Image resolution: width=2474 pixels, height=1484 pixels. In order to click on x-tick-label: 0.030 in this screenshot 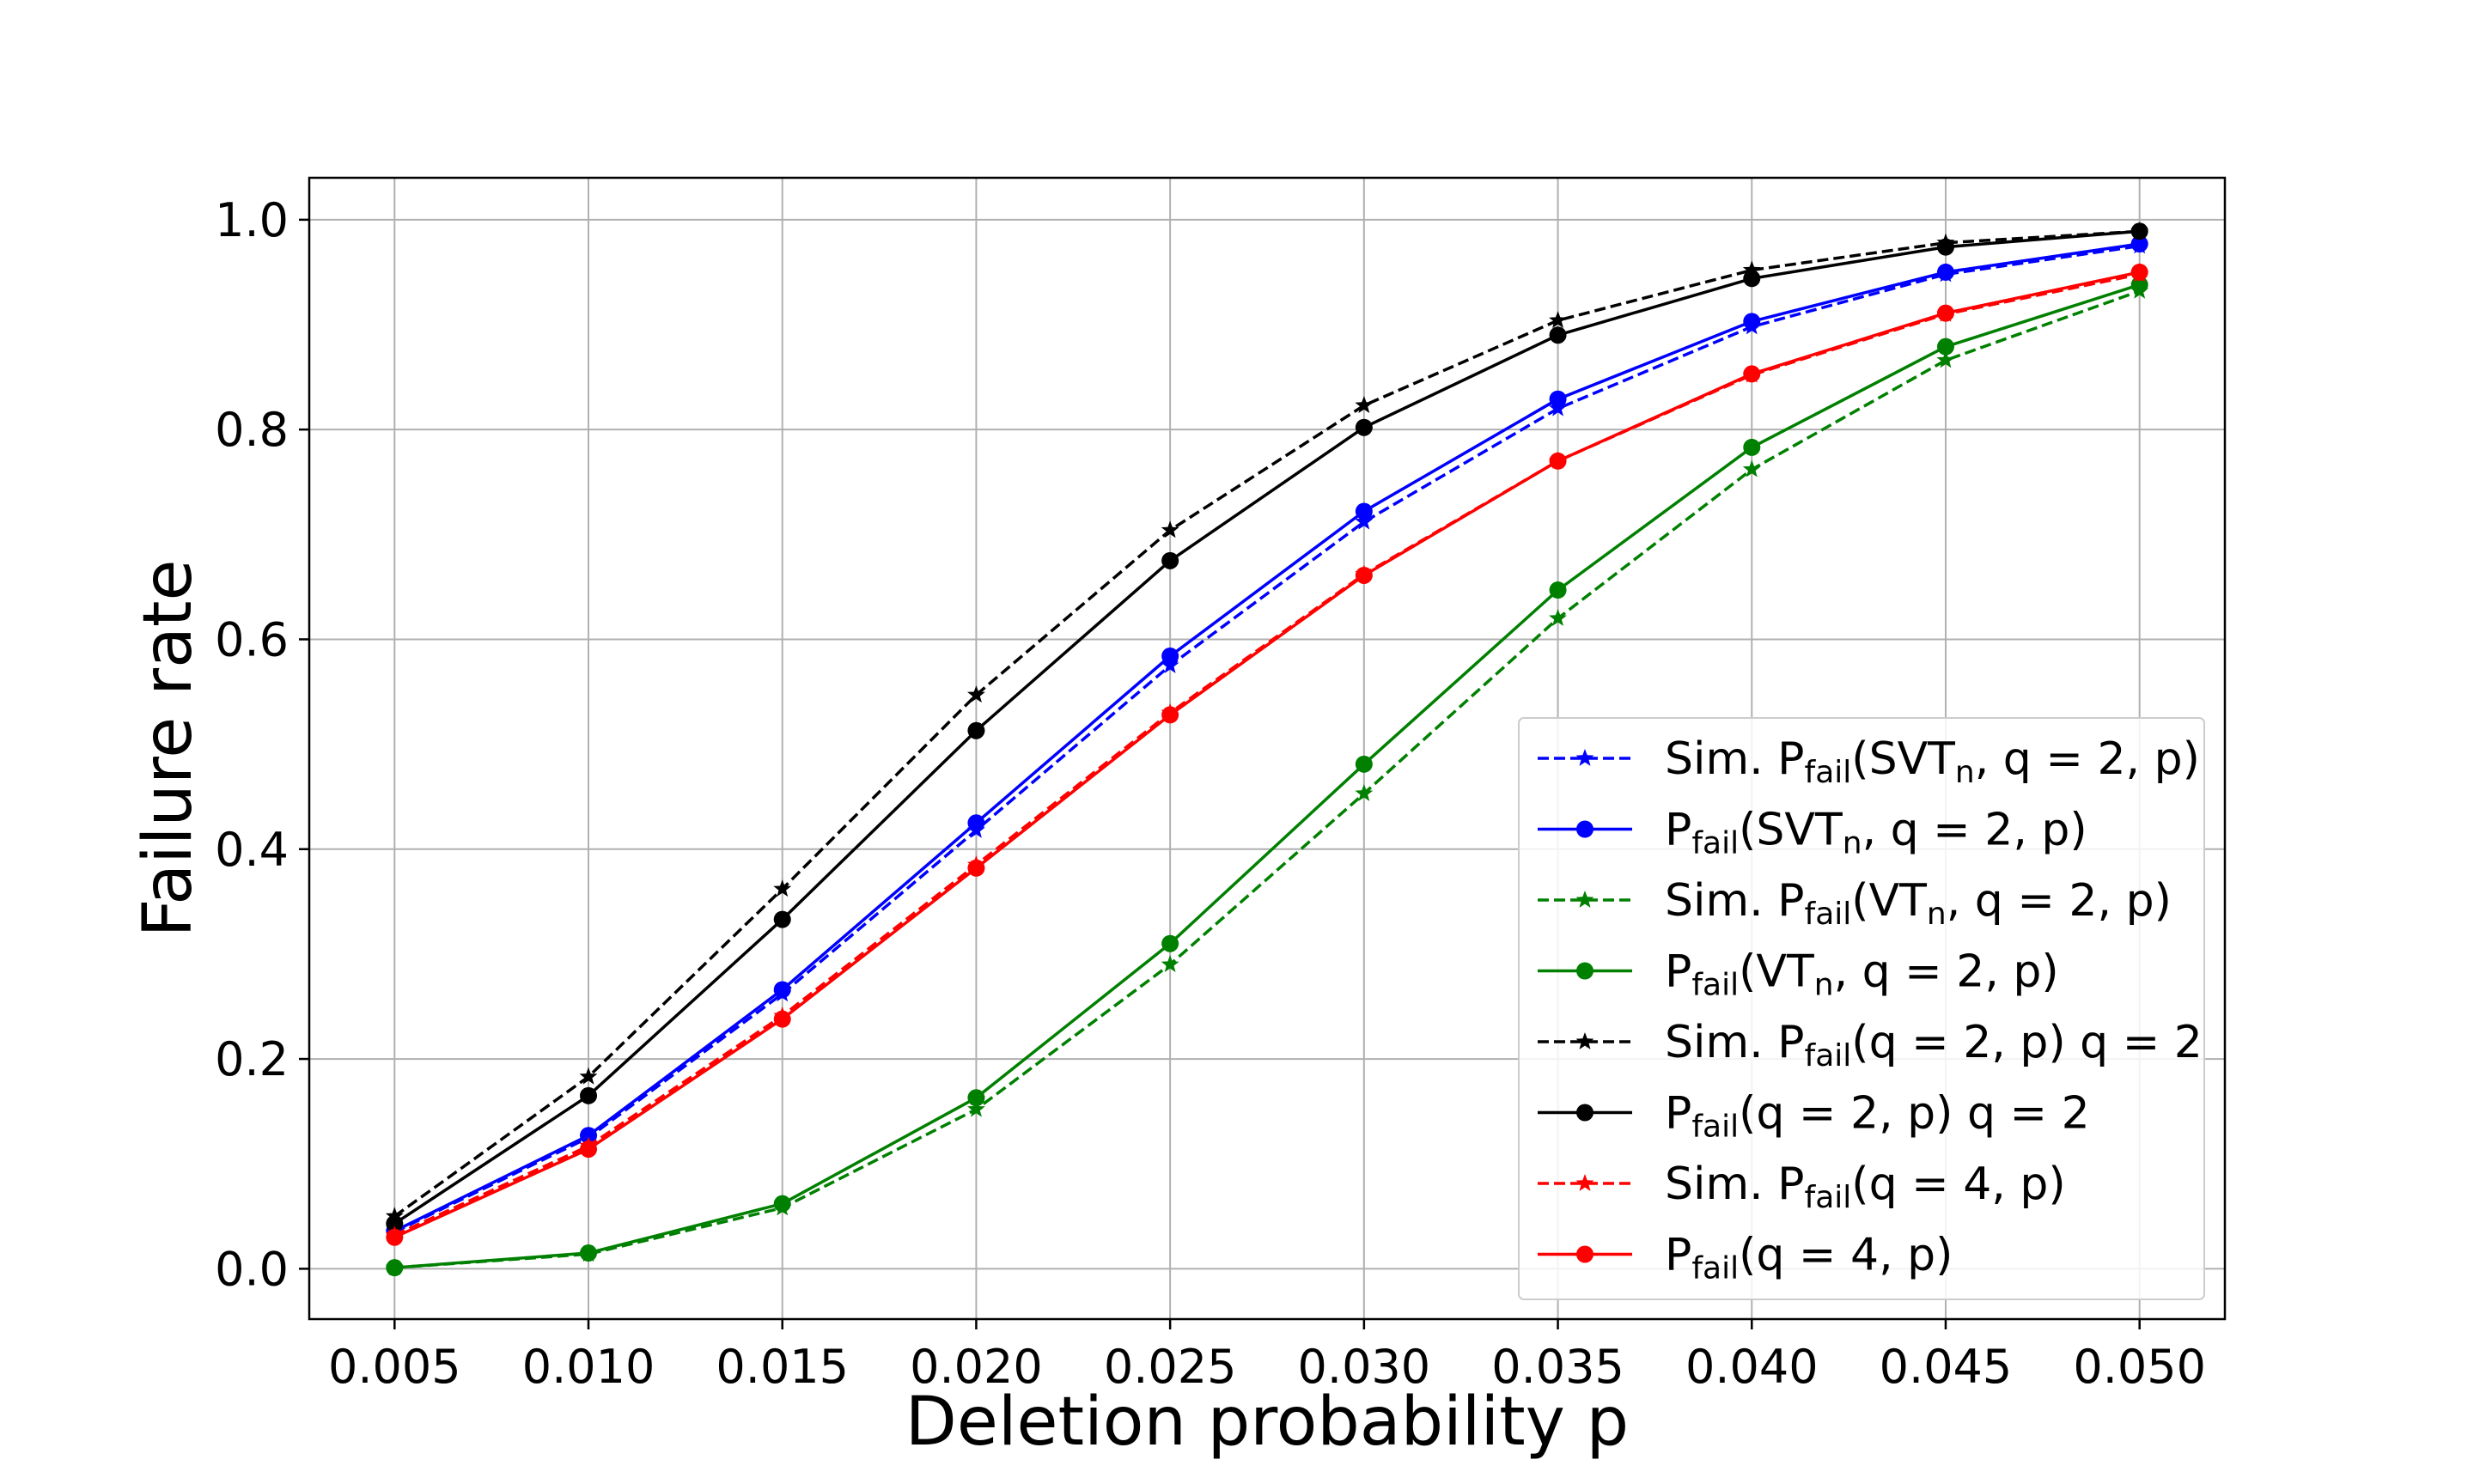, I will do `click(1364, 1367)`.